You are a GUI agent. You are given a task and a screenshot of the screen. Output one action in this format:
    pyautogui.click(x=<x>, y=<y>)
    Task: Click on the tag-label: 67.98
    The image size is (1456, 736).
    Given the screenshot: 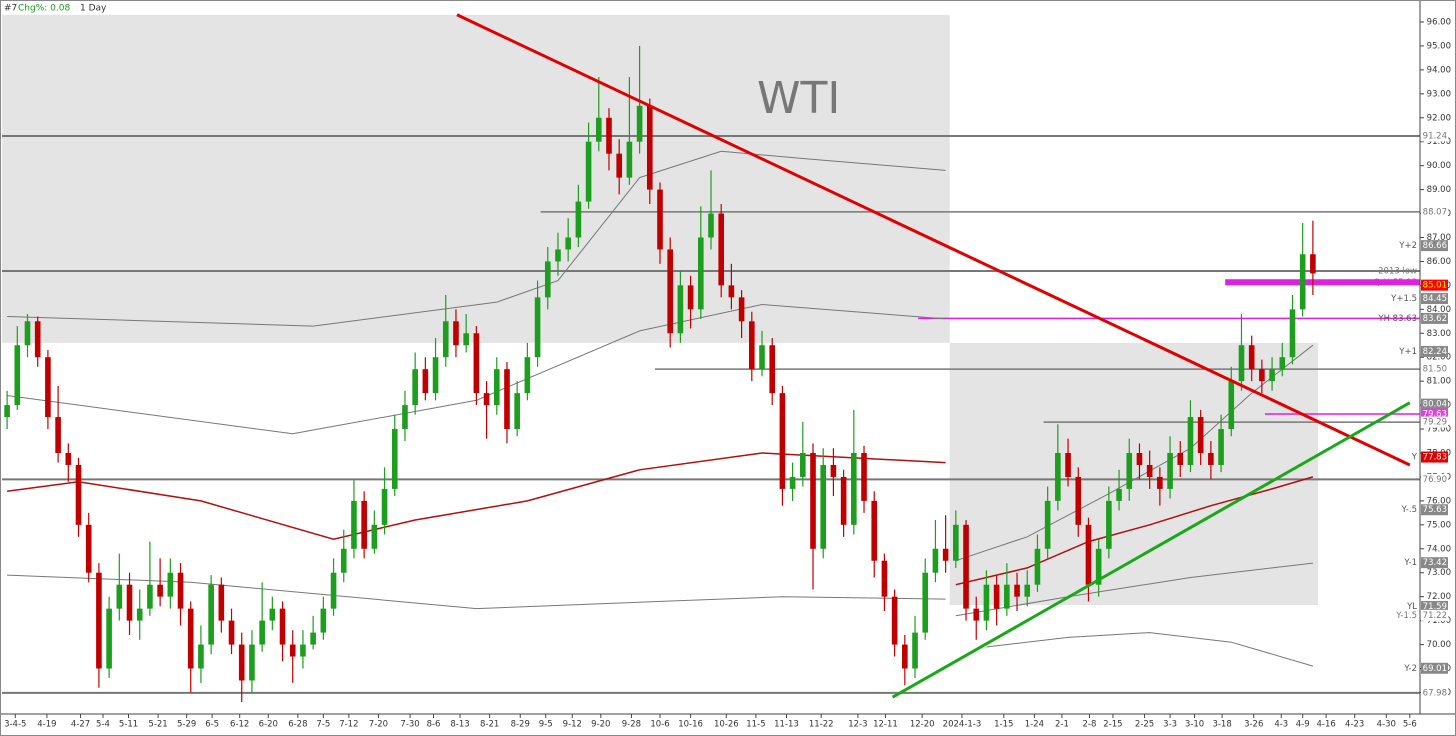 What is the action you would take?
    pyautogui.click(x=1435, y=693)
    